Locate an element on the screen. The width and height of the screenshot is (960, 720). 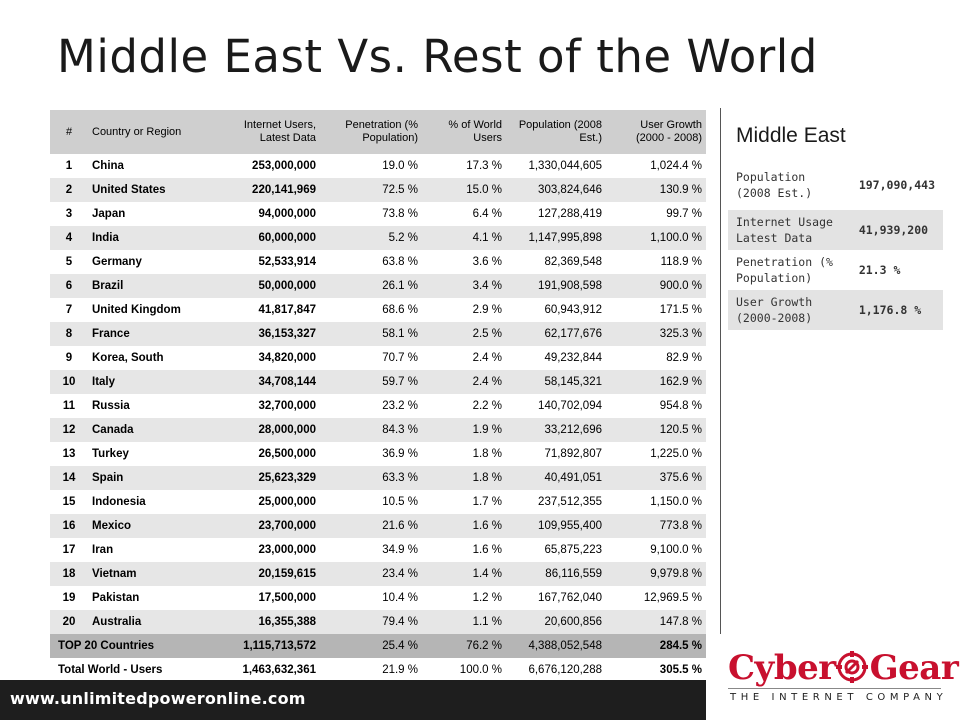
middle-east-value: 21.3 % is located at coordinates (896, 270).